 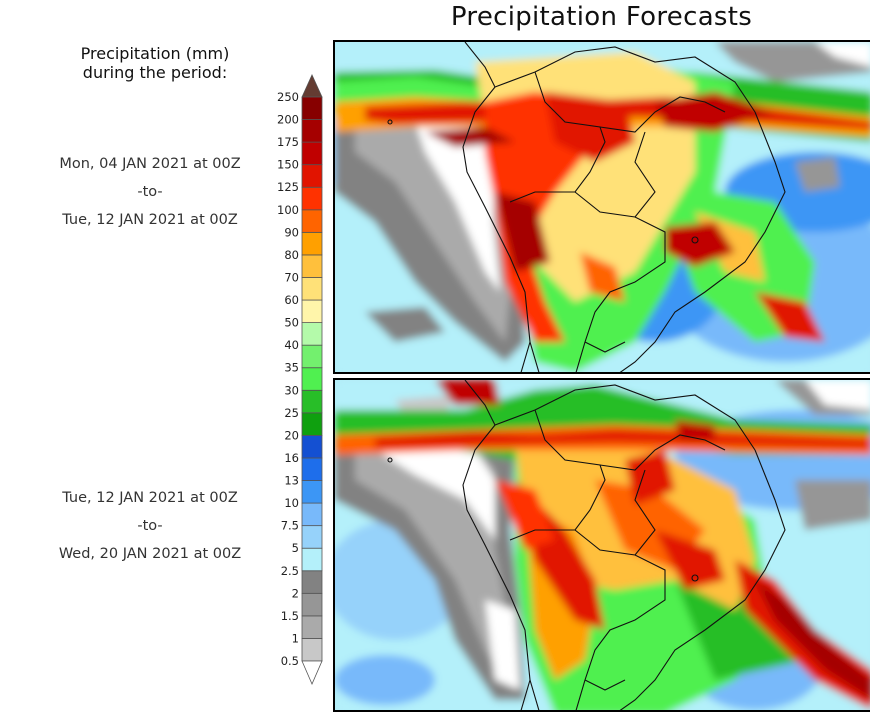 What do you see at coordinates (295, 638) in the screenshot?
I see `colorbar-tick-label: 1` at bounding box center [295, 638].